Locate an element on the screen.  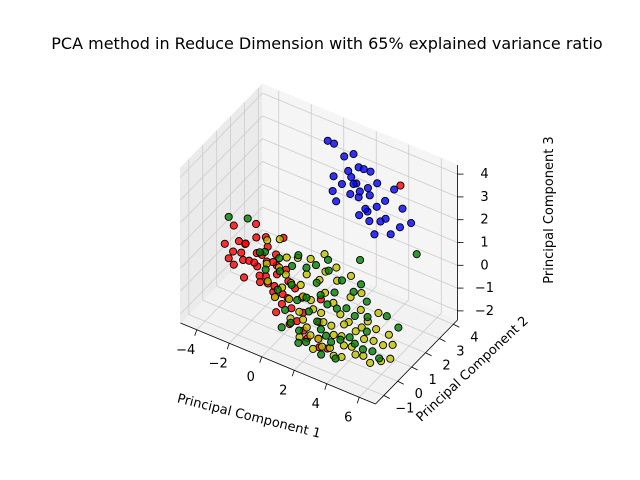
y-tick-label: 4 is located at coordinates (474, 337).